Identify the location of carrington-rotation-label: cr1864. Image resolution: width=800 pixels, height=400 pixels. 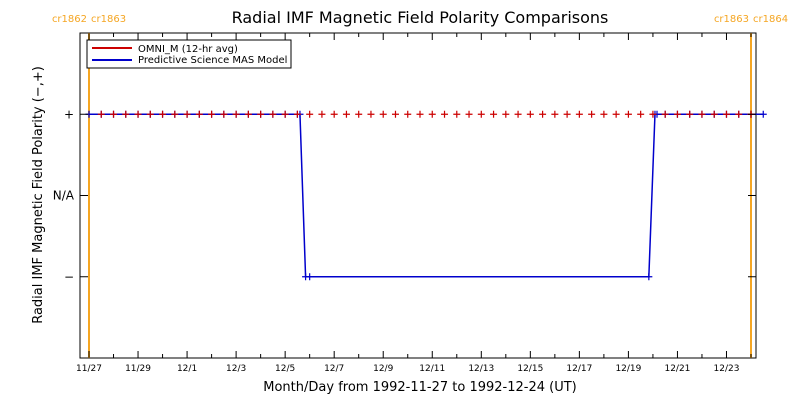
(770, 19).